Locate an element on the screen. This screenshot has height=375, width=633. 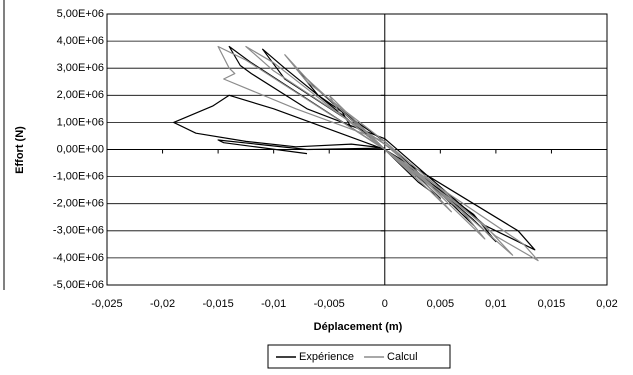
y-tick-label: -3,00E+06 is located at coordinates (78, 231).